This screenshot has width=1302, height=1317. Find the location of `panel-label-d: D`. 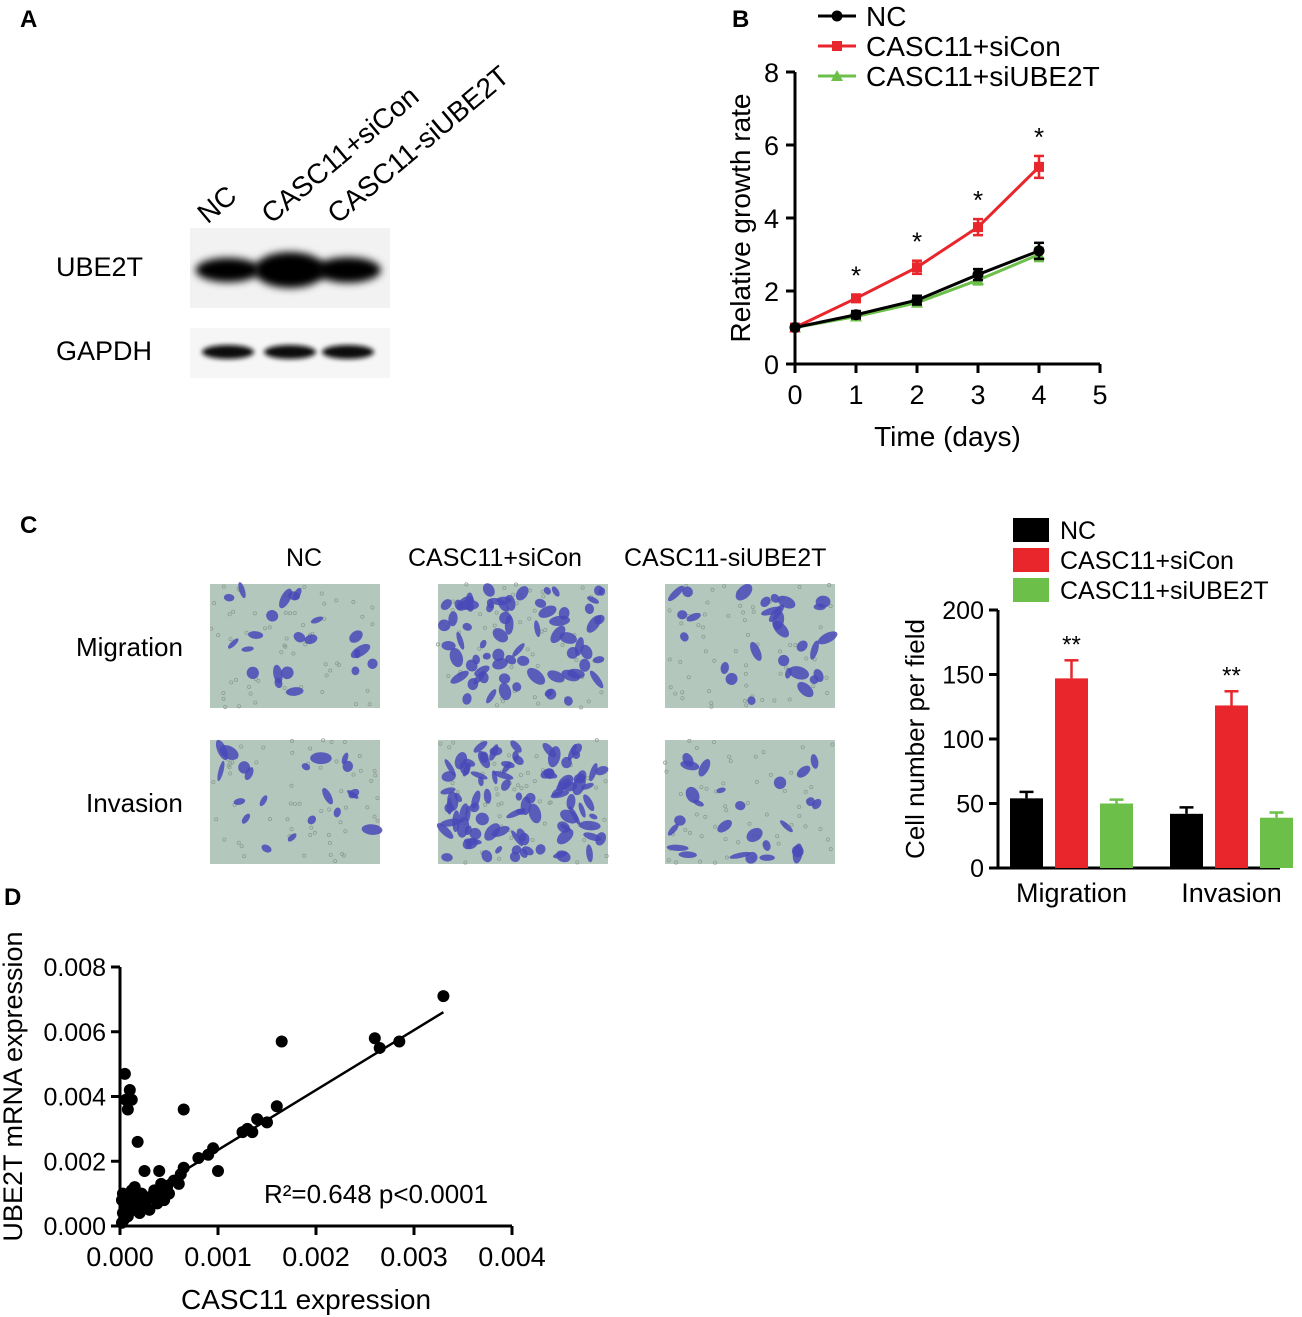

panel-label-d: D is located at coordinates (13, 897).